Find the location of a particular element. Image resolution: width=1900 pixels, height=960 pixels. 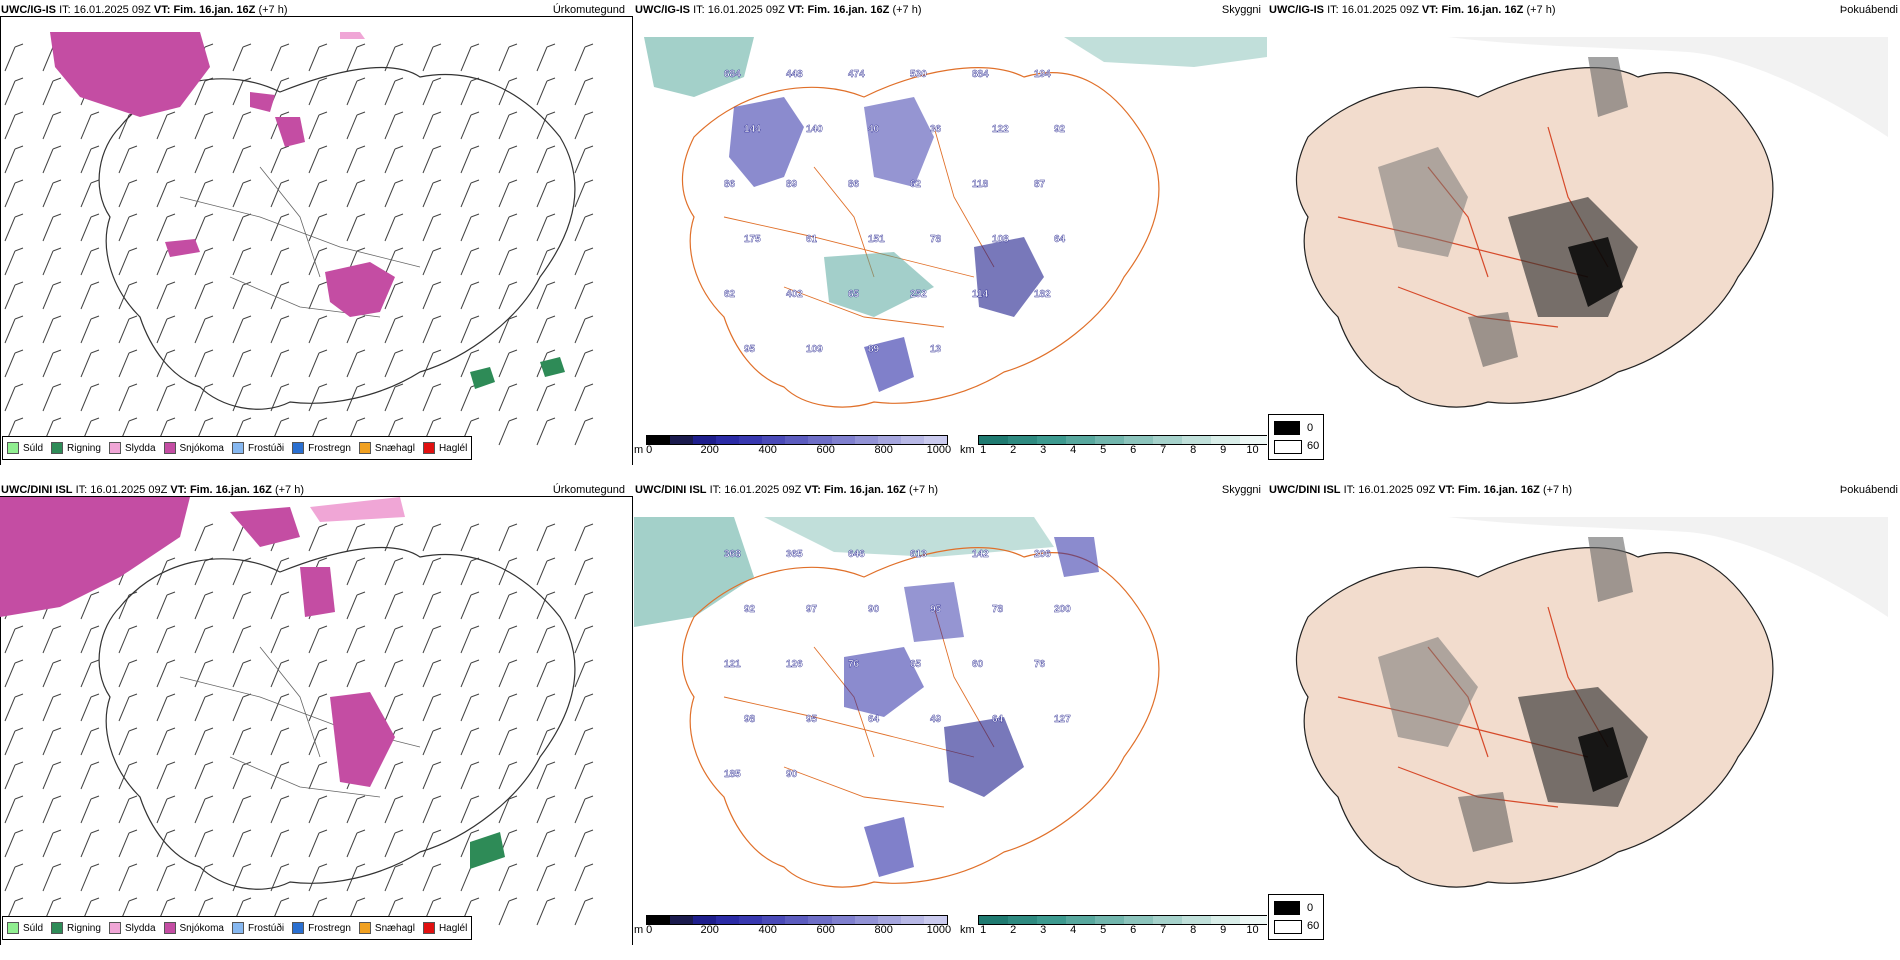

elev-tick: 1000 is located at coordinates (939, 930).